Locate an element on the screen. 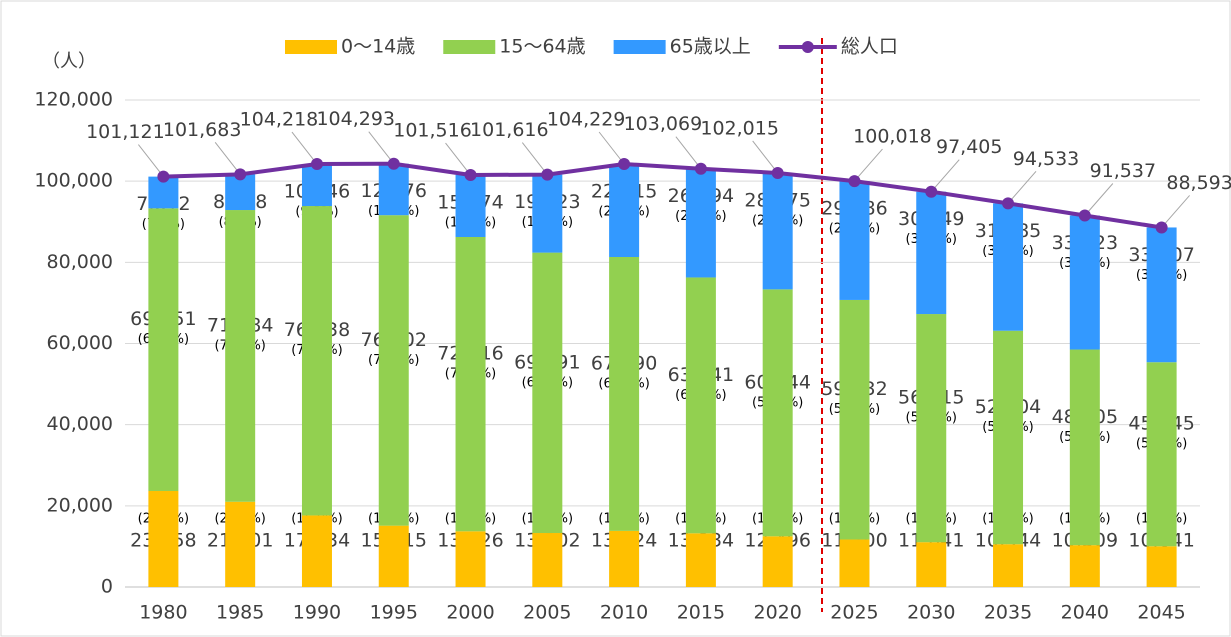  y-tick-label: 120,000 is located at coordinates (73, 100).